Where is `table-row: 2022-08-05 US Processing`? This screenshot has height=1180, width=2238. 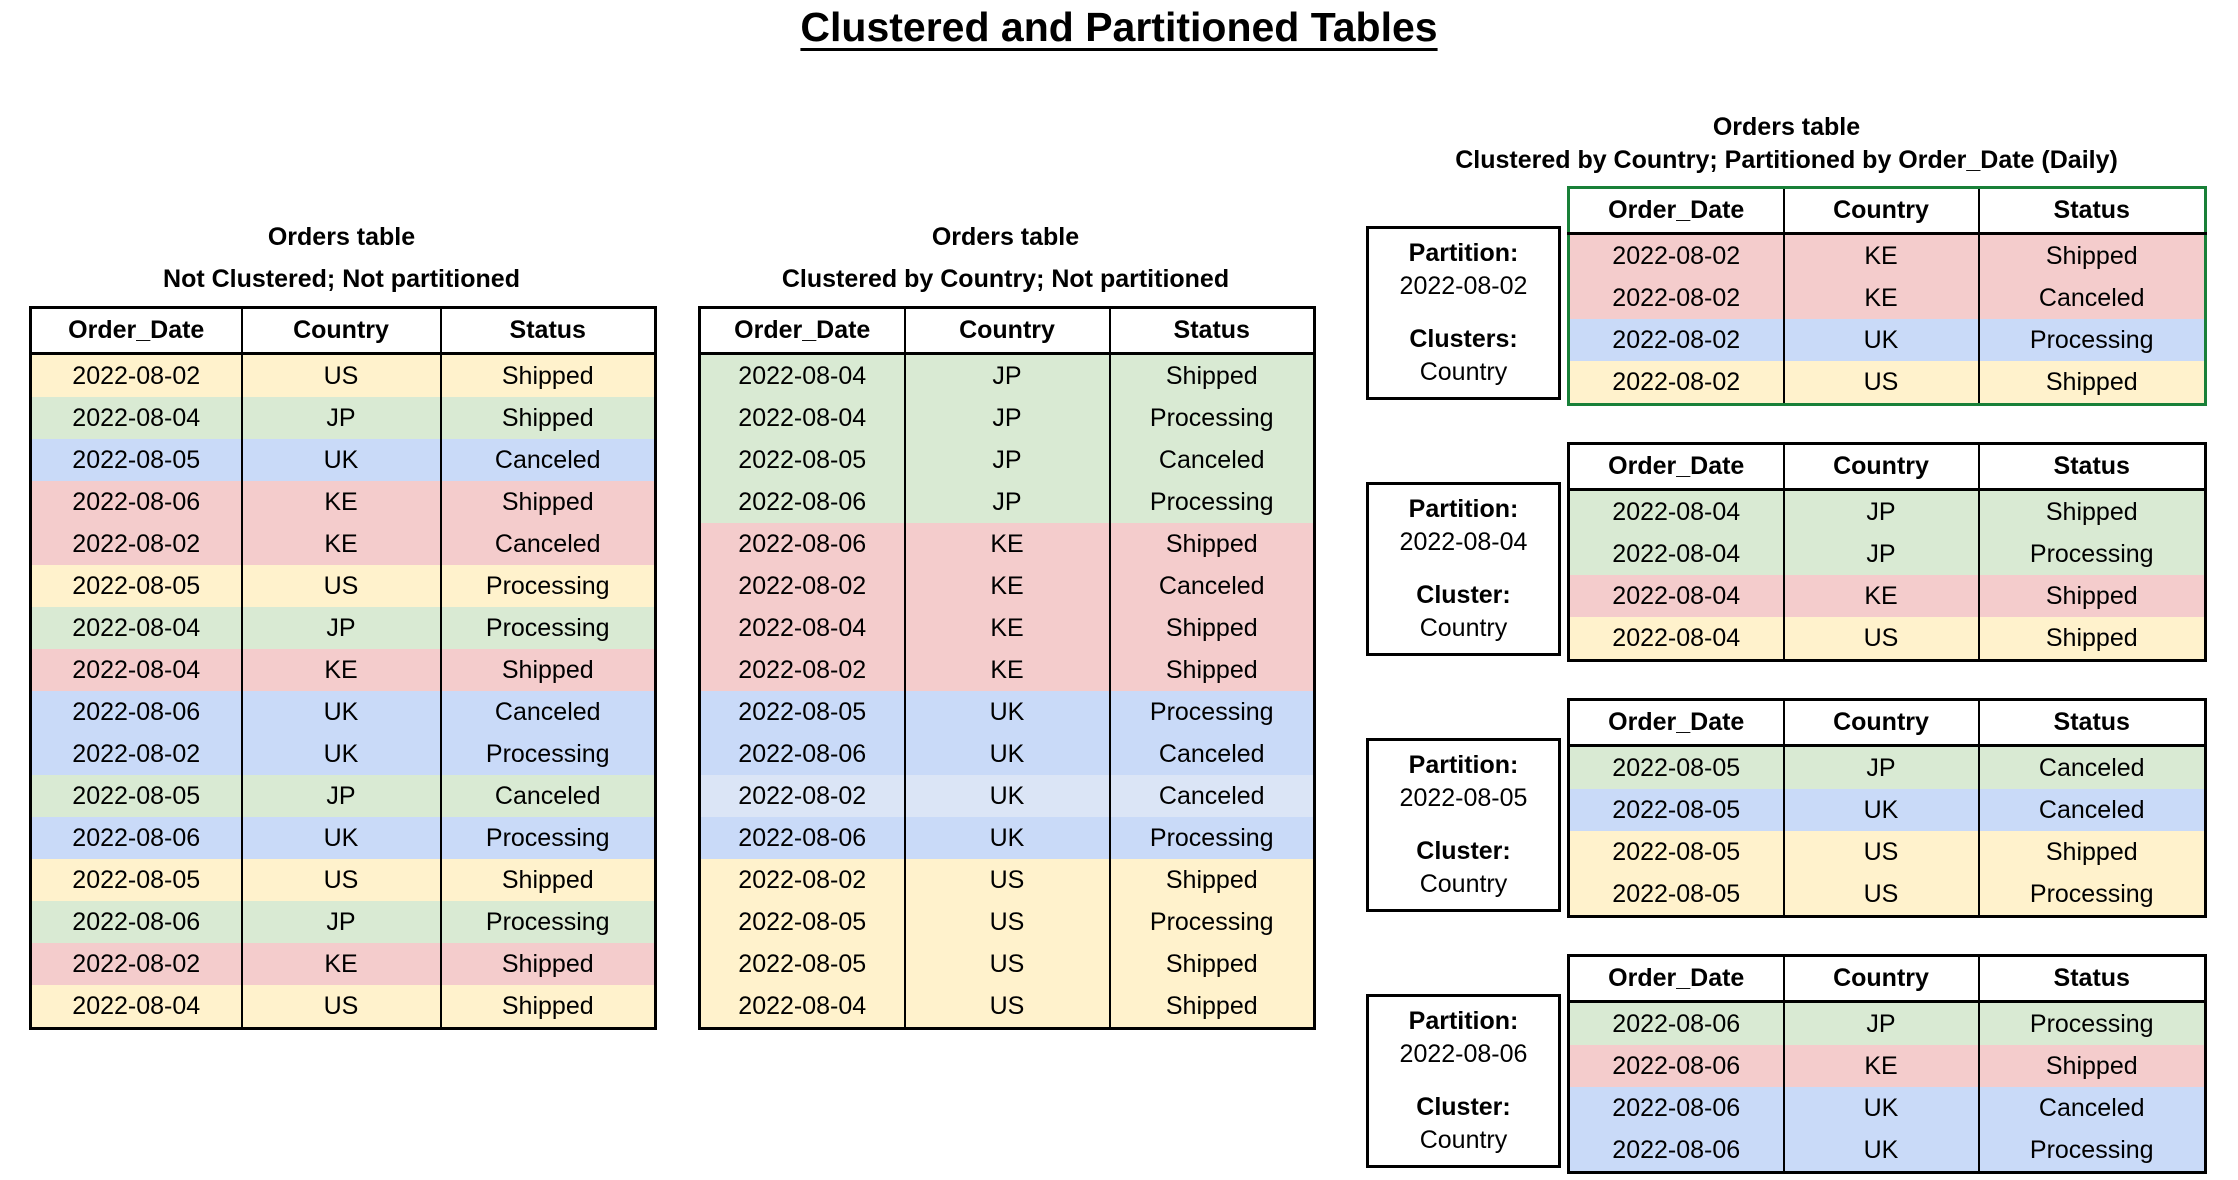
table-row: 2022-08-05 US Processing is located at coordinates (1007, 922).